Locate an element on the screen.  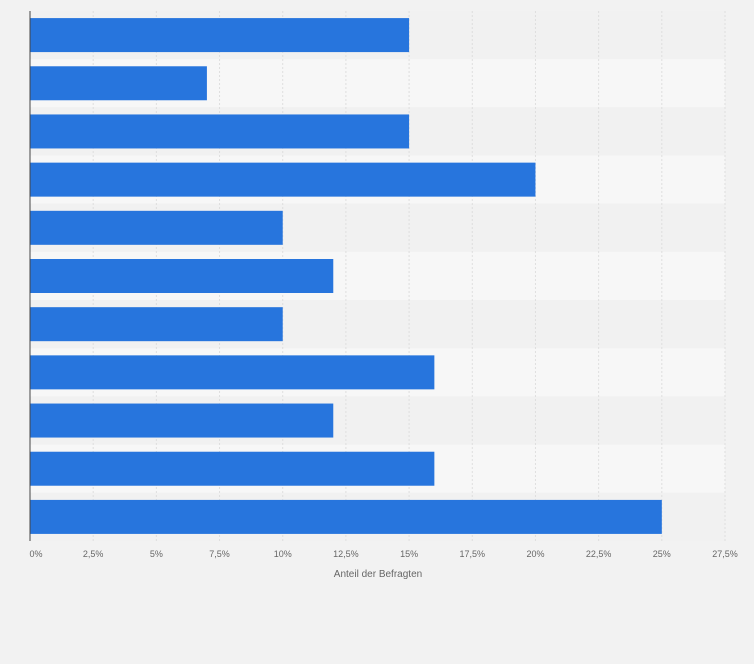
x-tick-label: 22,5% is located at coordinates (599, 554).